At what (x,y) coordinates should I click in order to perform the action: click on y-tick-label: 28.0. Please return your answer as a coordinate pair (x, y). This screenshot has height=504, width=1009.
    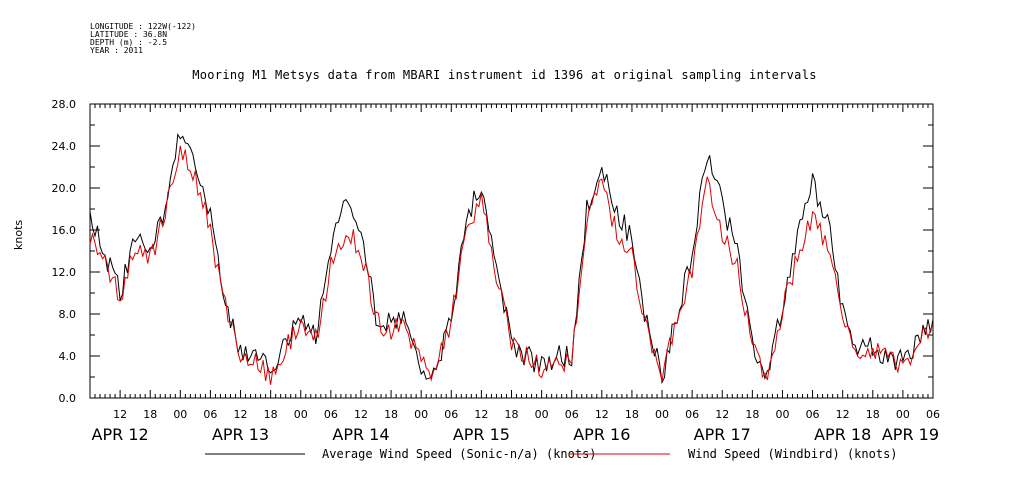
    Looking at the image, I should click on (64, 104).